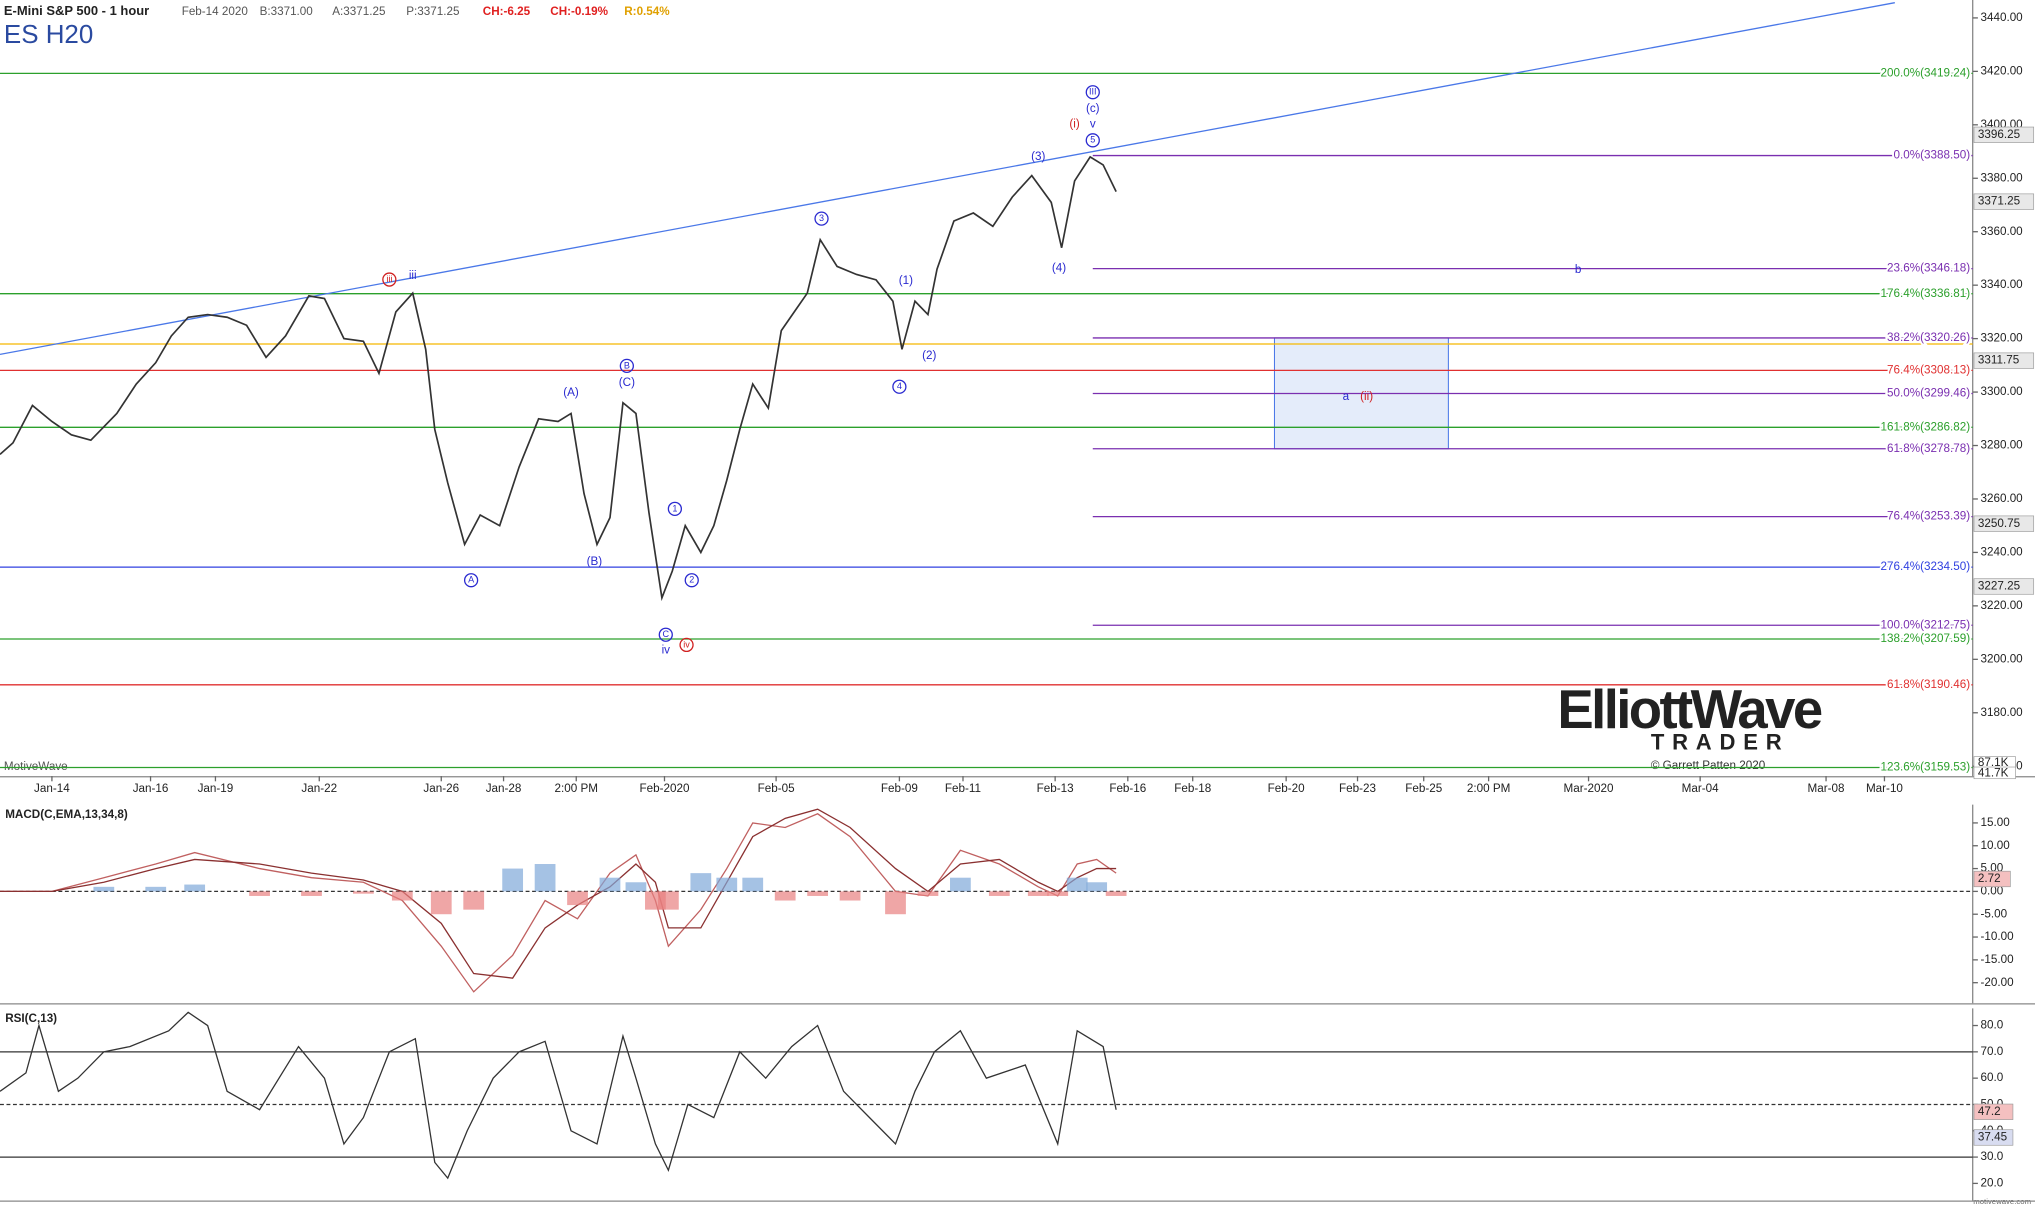 Image resolution: width=2035 pixels, height=1207 pixels. What do you see at coordinates (151, 788) in the screenshot?
I see `x-tick-label: Jan-16` at bounding box center [151, 788].